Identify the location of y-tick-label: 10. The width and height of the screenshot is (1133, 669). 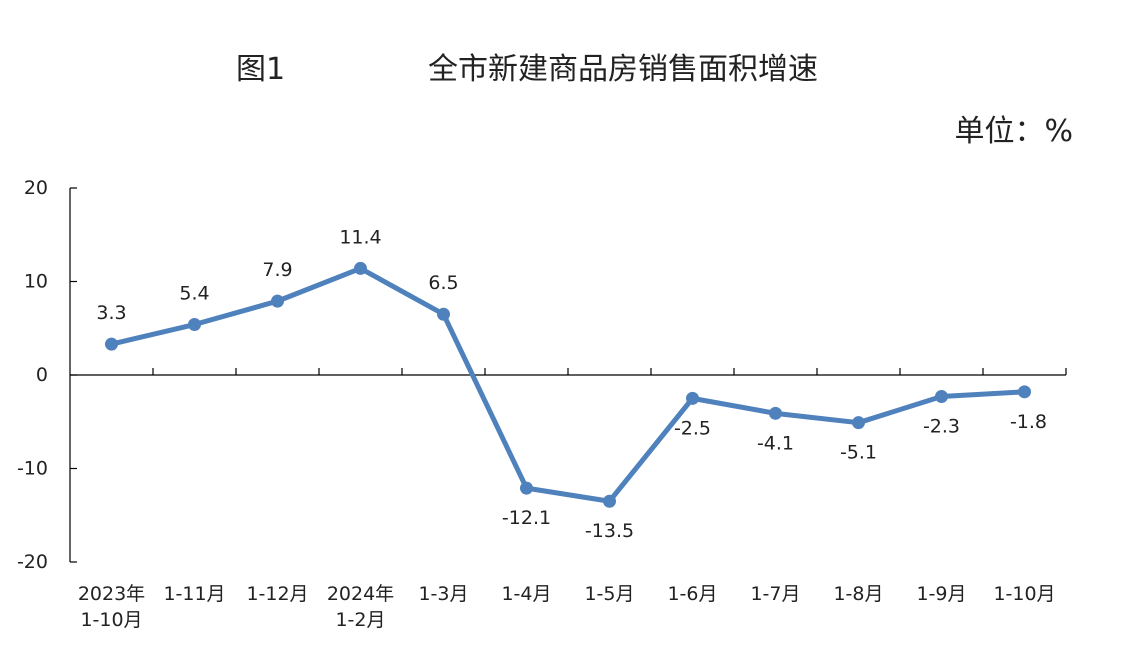
(36, 282).